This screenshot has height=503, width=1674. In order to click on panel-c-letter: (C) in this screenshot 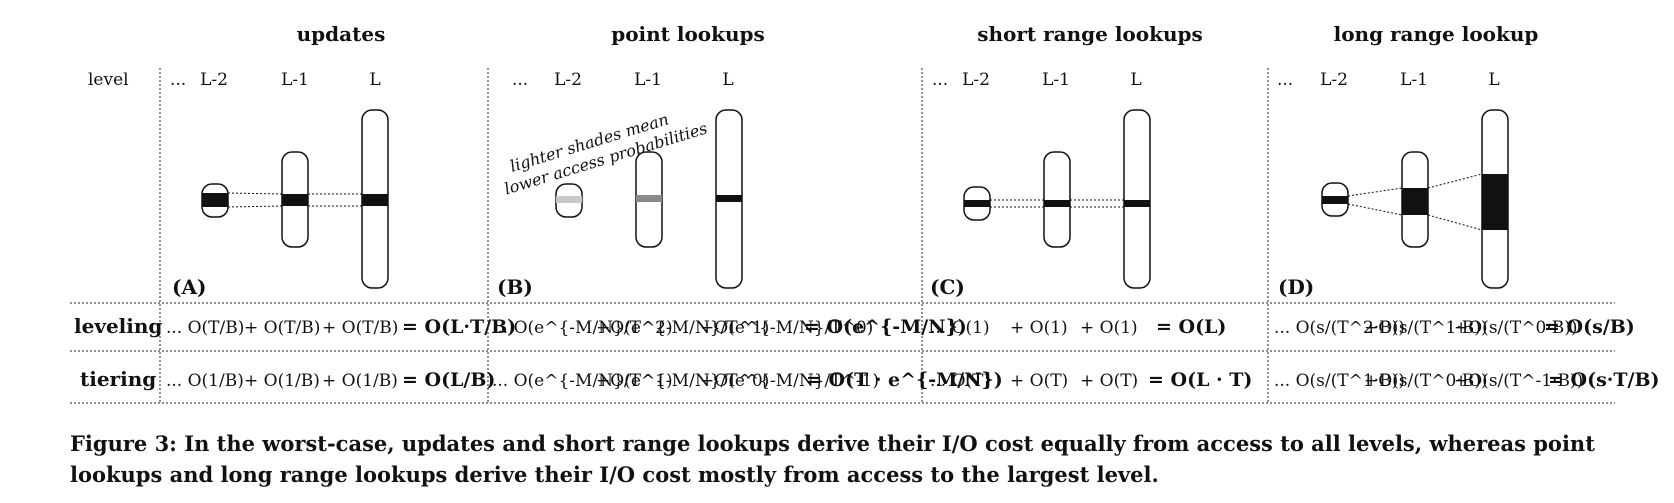, I will do `click(947, 287)`.